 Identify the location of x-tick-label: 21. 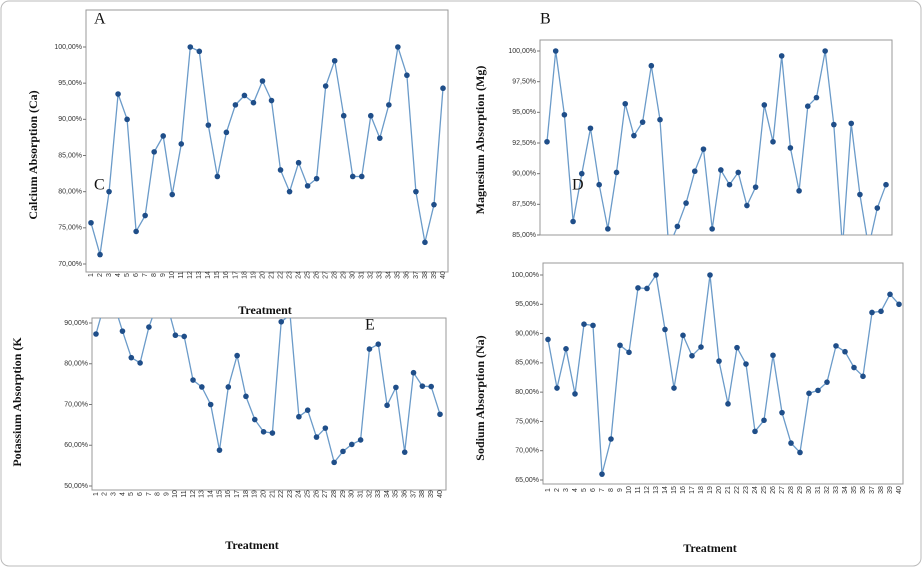
(272, 494).